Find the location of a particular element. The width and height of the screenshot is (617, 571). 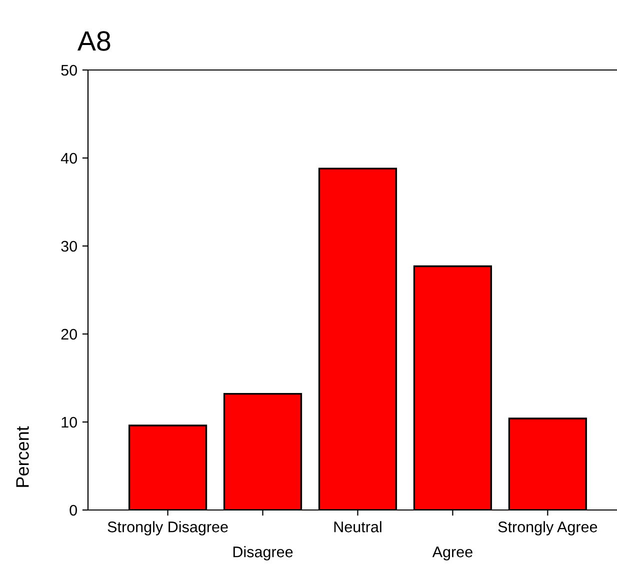

x-tick-label: Strongly Disagree is located at coordinates (168, 528).